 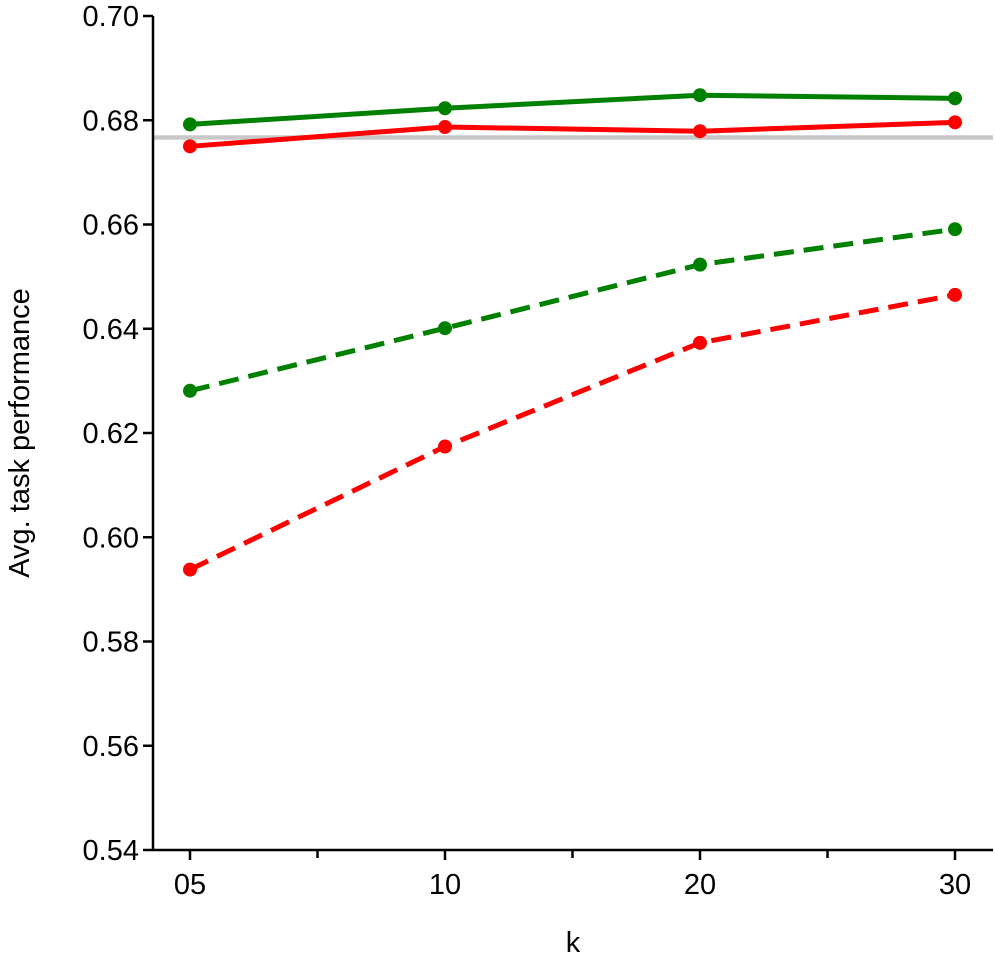 What do you see at coordinates (111, 226) in the screenshot?
I see `y-tick-label: 0.66` at bounding box center [111, 226].